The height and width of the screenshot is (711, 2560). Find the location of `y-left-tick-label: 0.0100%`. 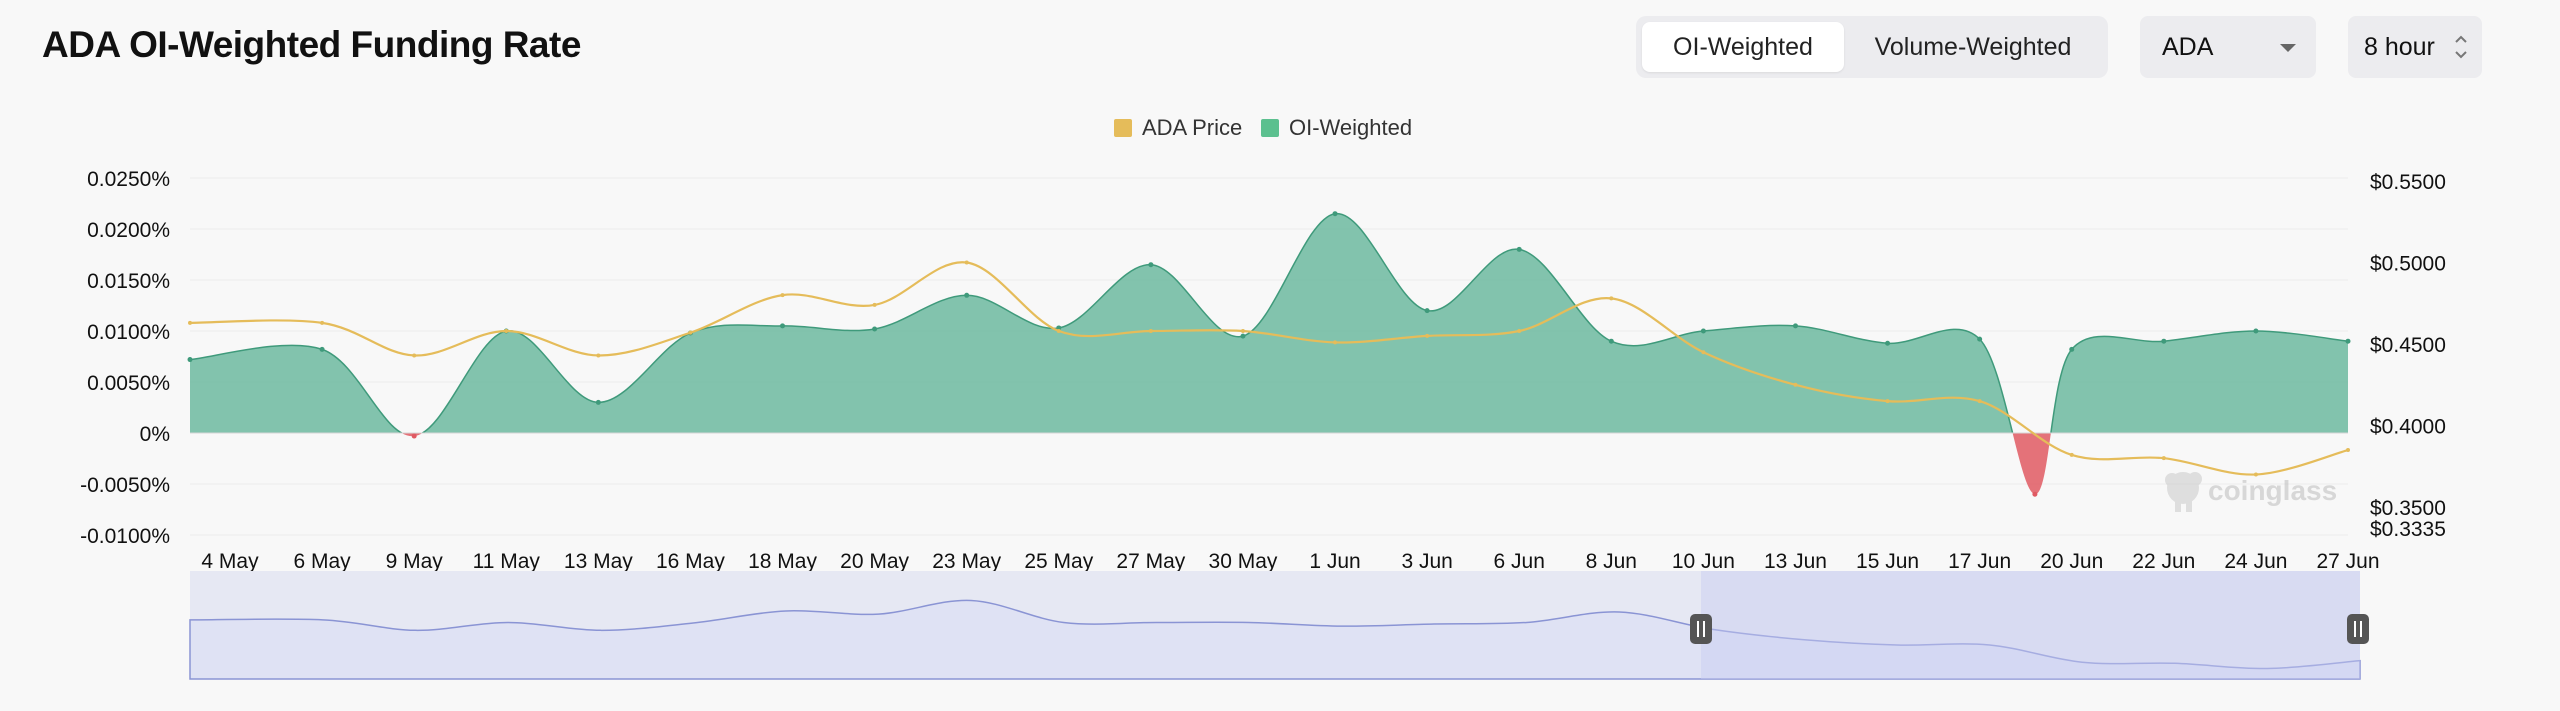

y-left-tick-label: 0.0100% is located at coordinates (128, 332).